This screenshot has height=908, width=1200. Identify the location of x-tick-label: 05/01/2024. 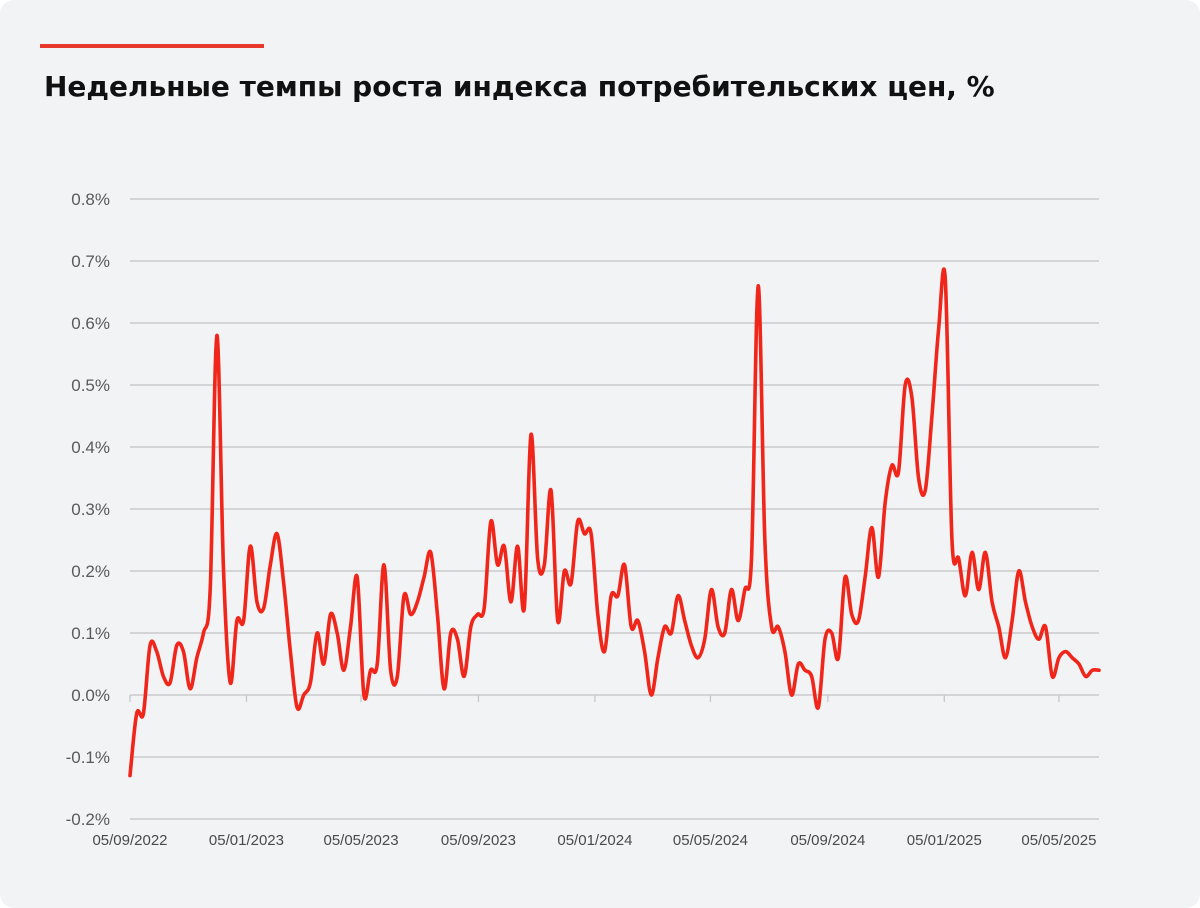
(594, 840).